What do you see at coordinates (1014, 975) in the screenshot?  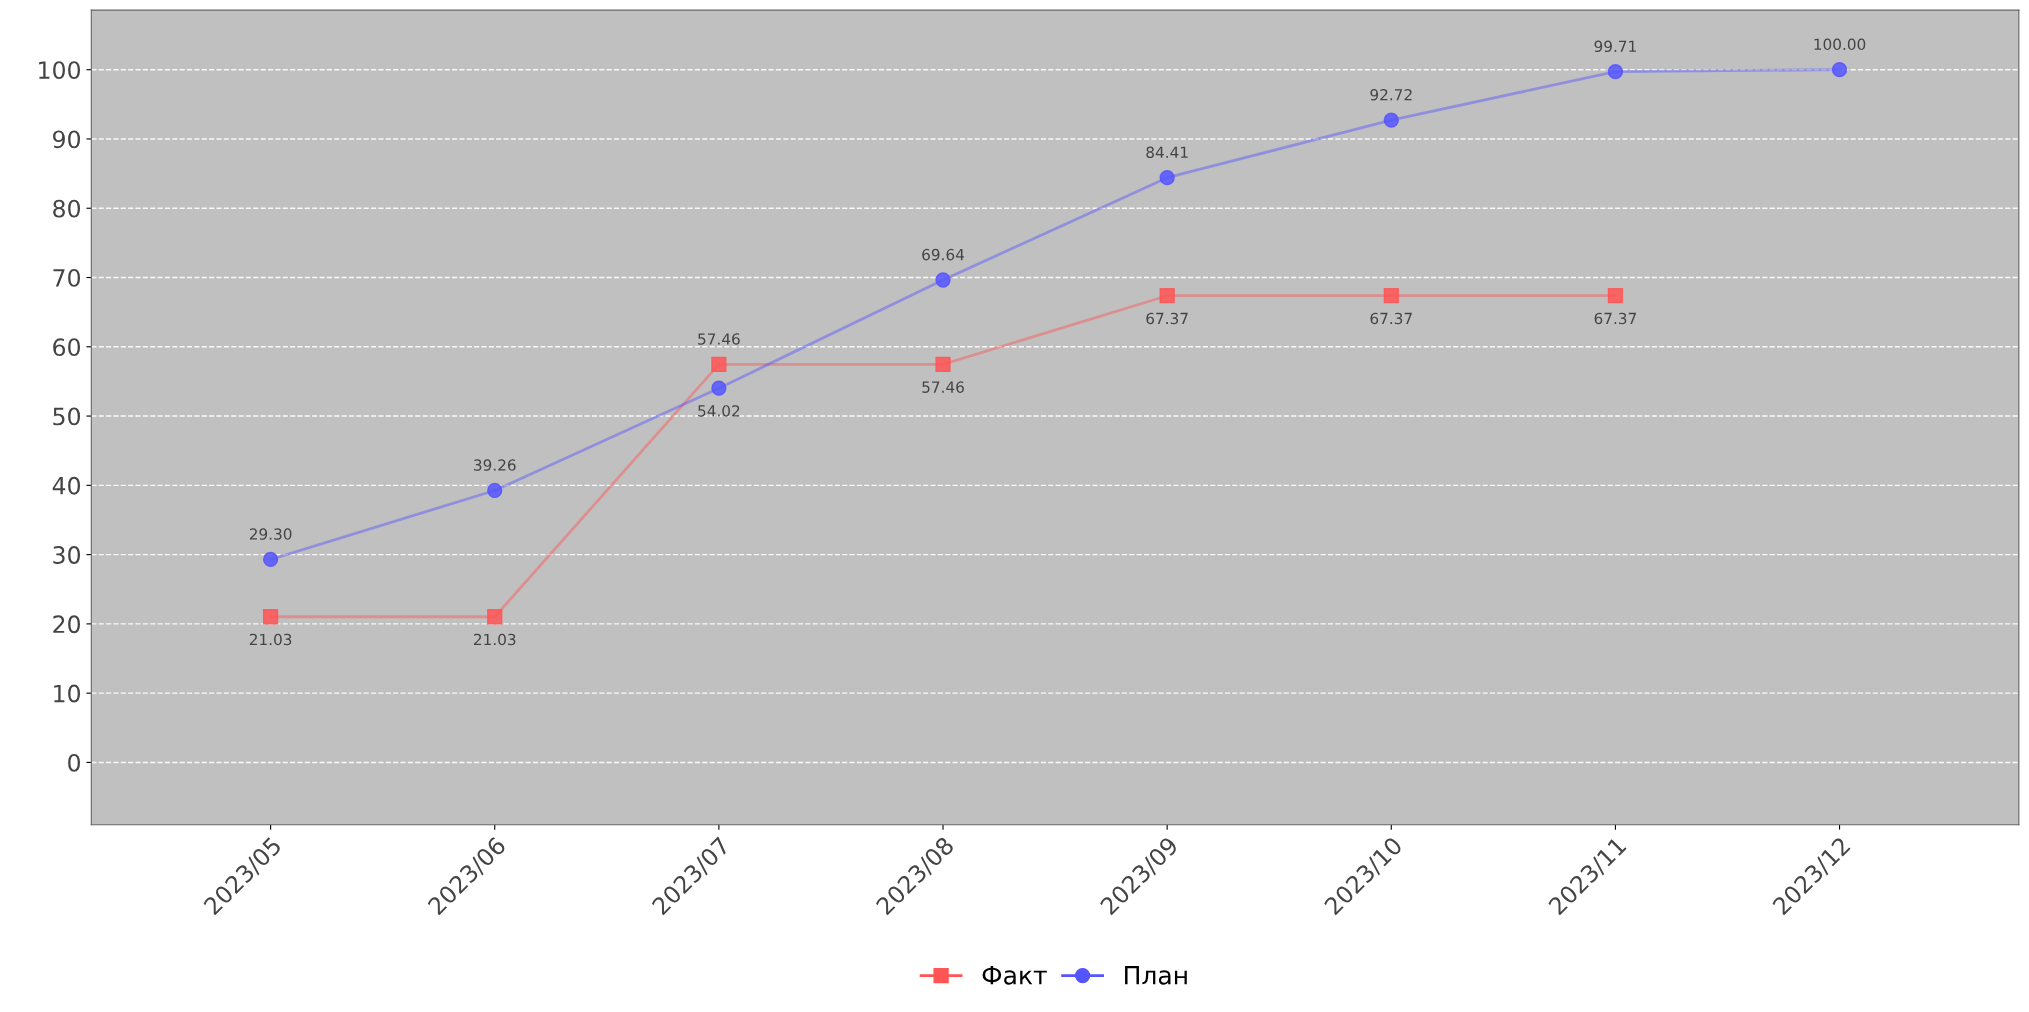 I see `legend-label: Факт` at bounding box center [1014, 975].